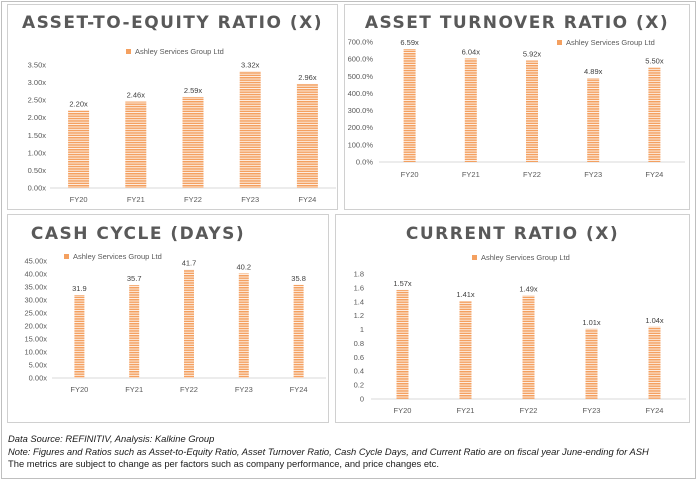 Image resolution: width=697 pixels, height=480 pixels. What do you see at coordinates (35, 261) in the screenshot?
I see `y-tick-label: 45.00x` at bounding box center [35, 261].